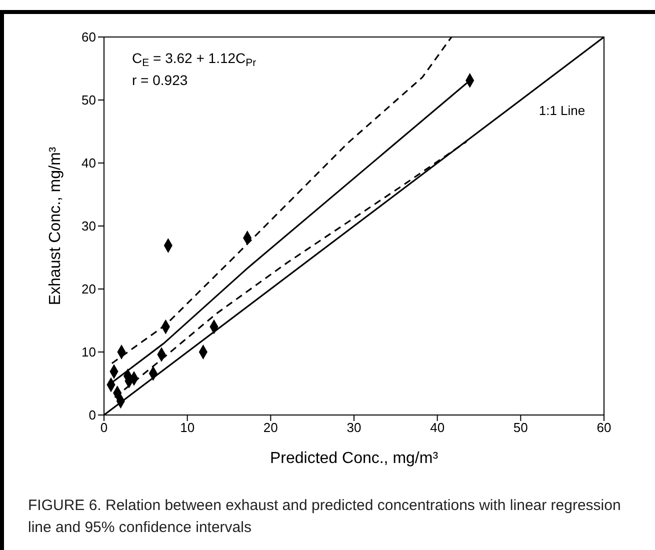 Image resolution: width=655 pixels, height=550 pixels. Describe the element at coordinates (92, 415) in the screenshot. I see `y-tick-label: 0` at that location.